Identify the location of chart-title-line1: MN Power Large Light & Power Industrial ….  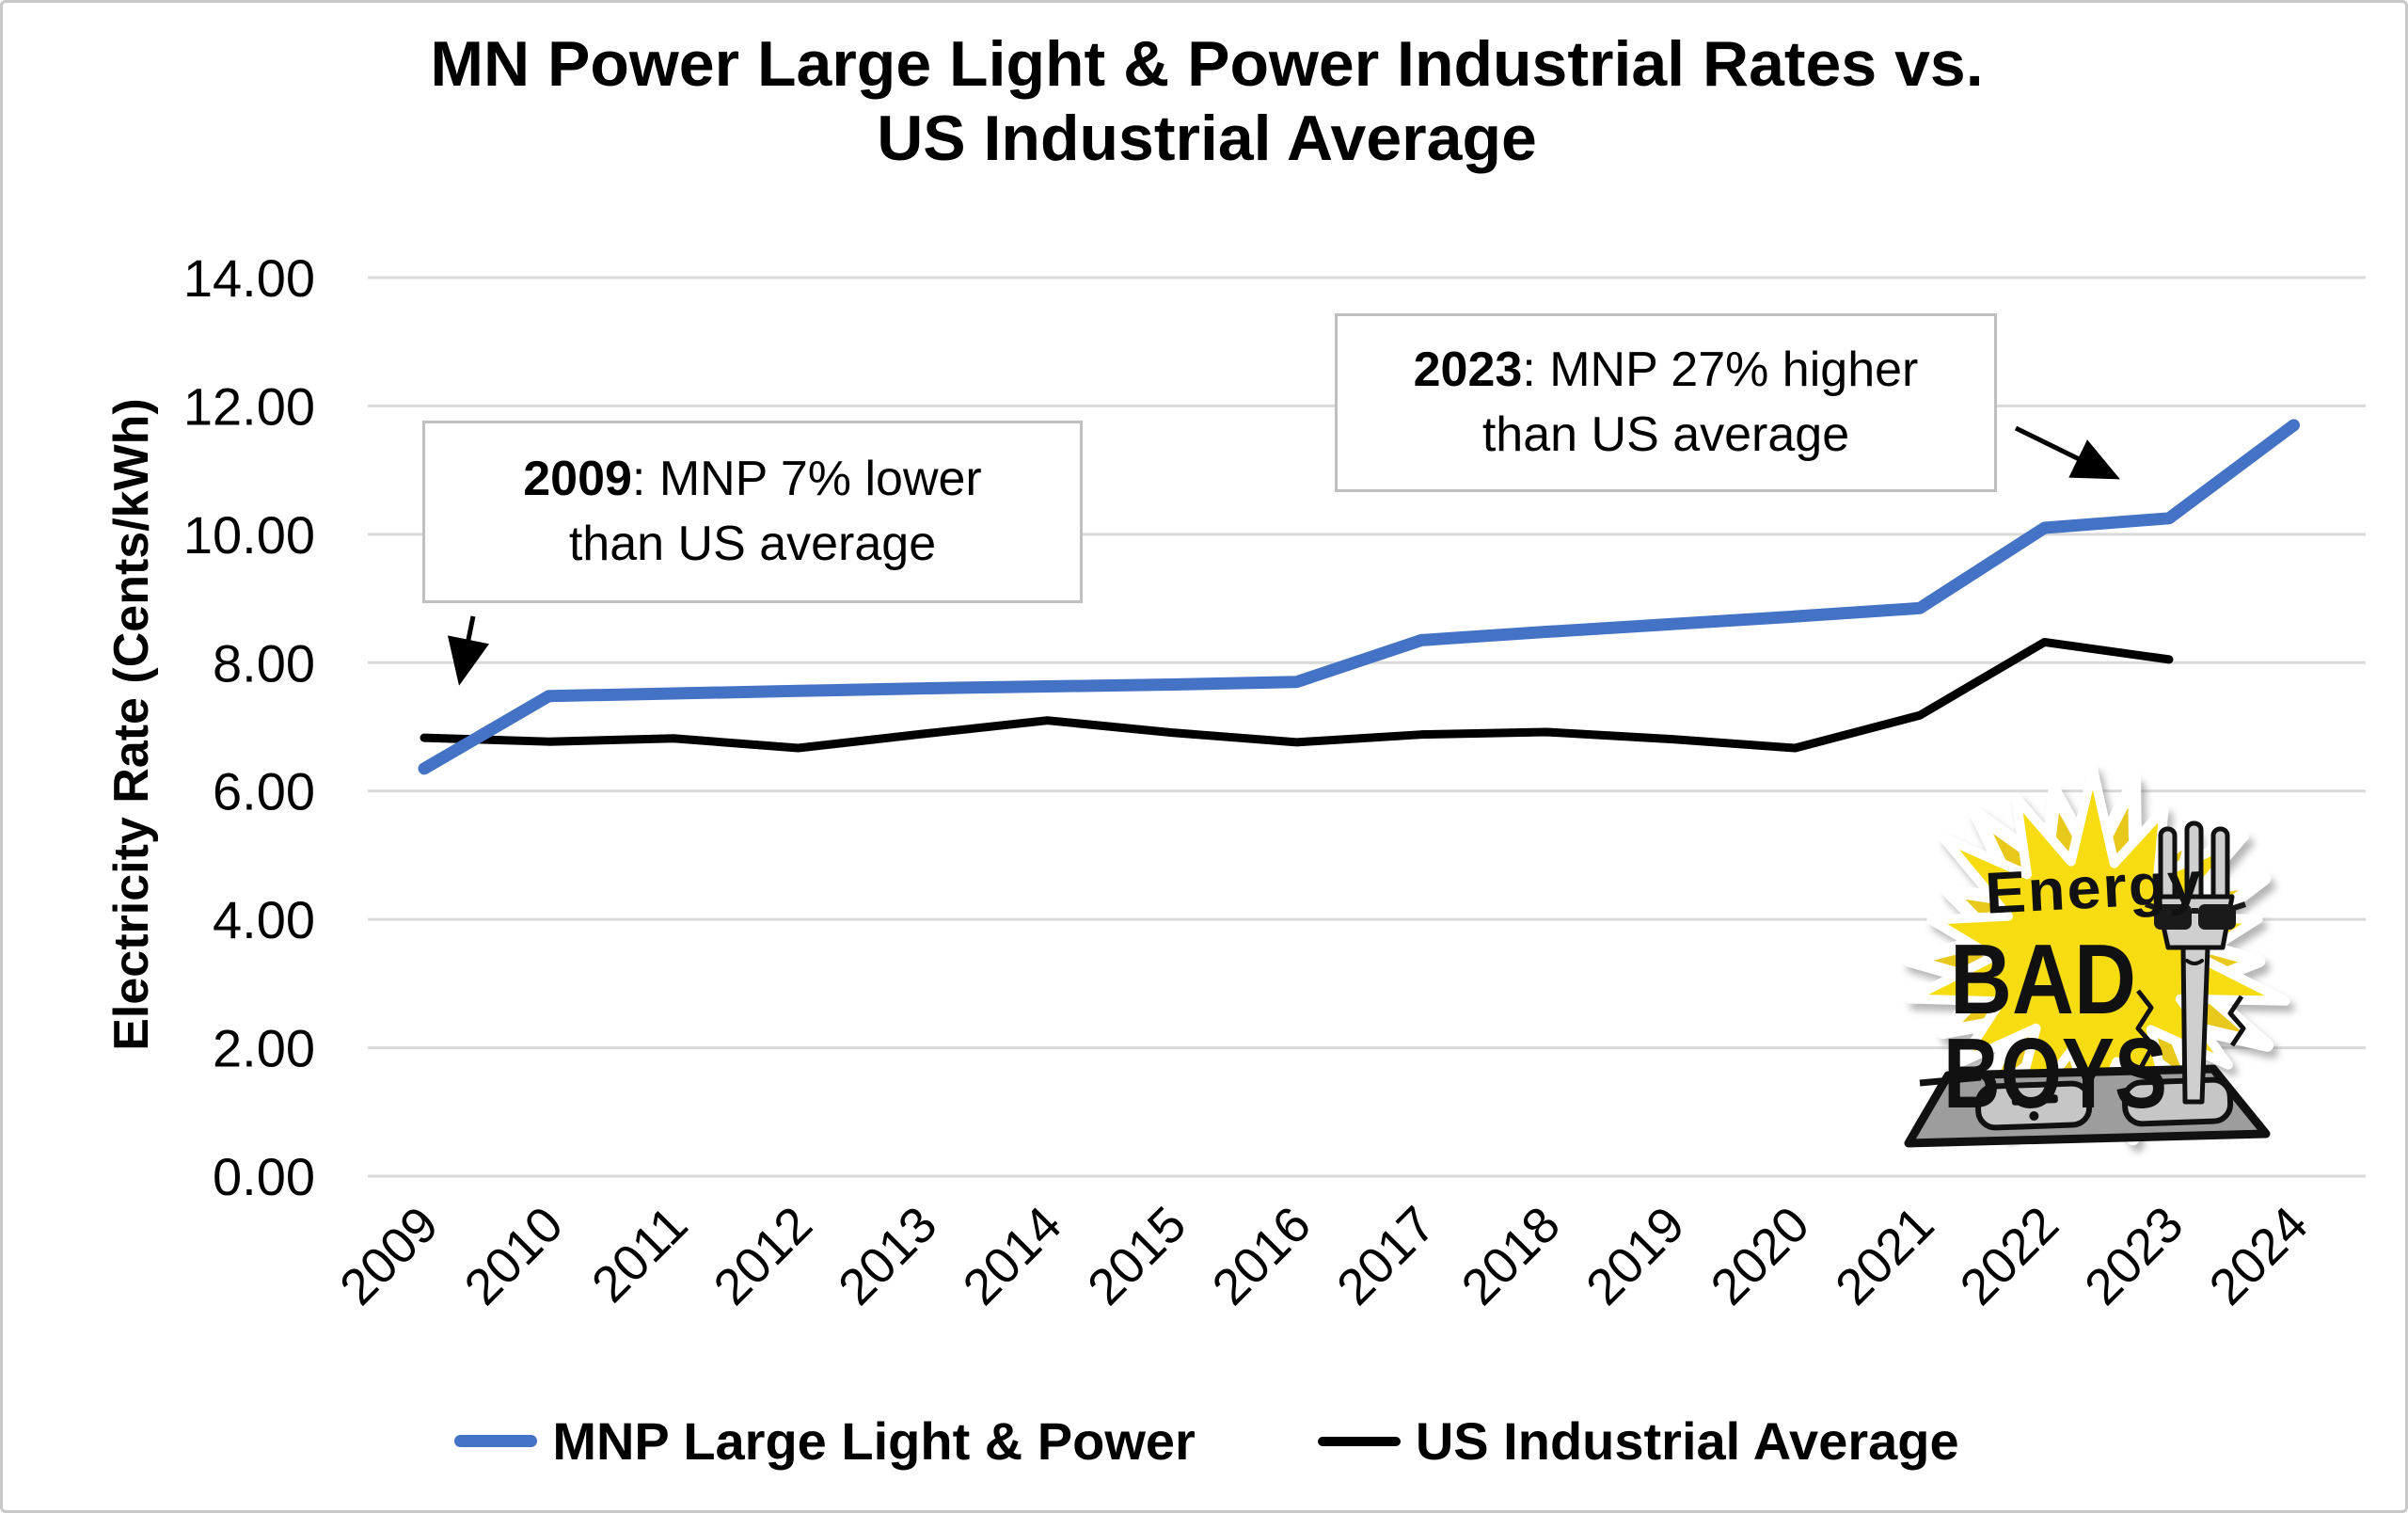
(1207, 64).